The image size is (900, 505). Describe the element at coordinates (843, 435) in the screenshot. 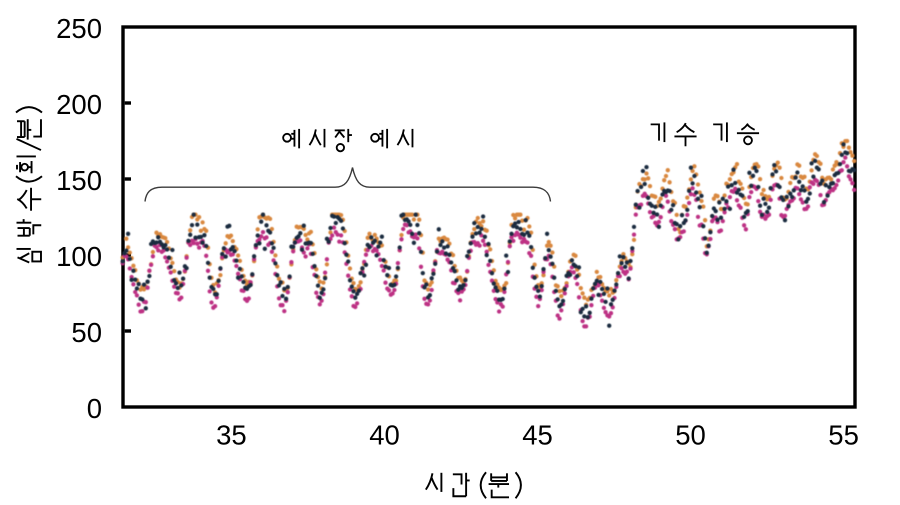

I see `svg-text: 55` at that location.